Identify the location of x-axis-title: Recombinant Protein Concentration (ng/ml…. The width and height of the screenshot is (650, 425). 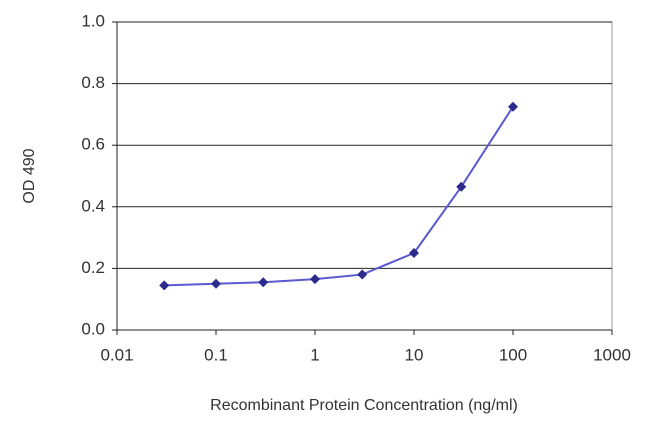
(364, 405).